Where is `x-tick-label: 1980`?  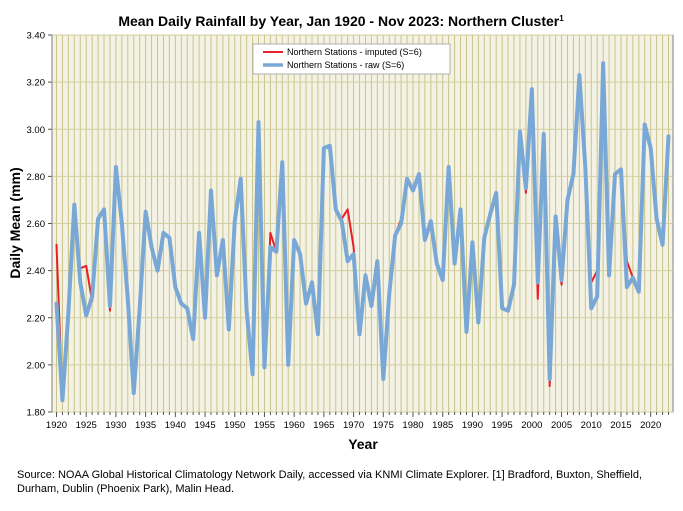
x-tick-label: 1980 is located at coordinates (412, 425).